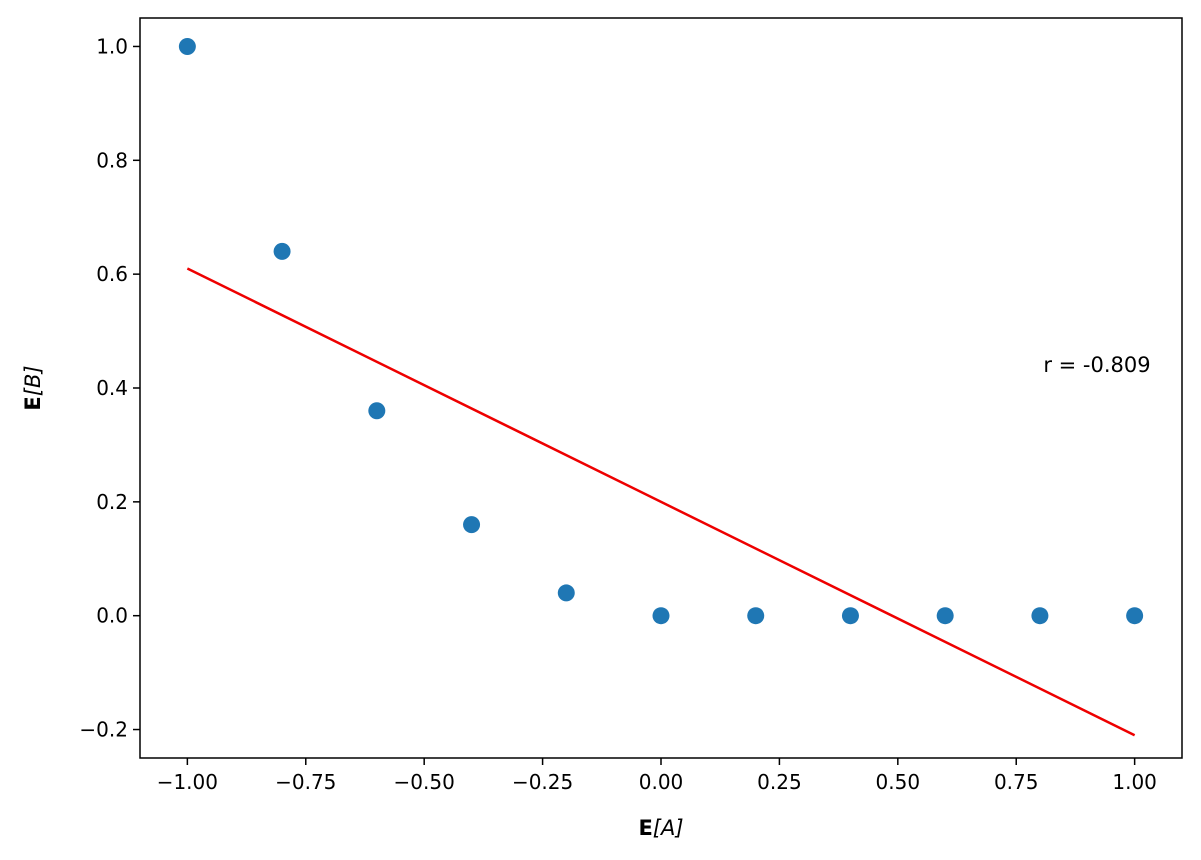 Image resolution: width=1201 pixels, height=860 pixels. I want to click on correlation-annotation: r = -0.809, so click(1096, 365).